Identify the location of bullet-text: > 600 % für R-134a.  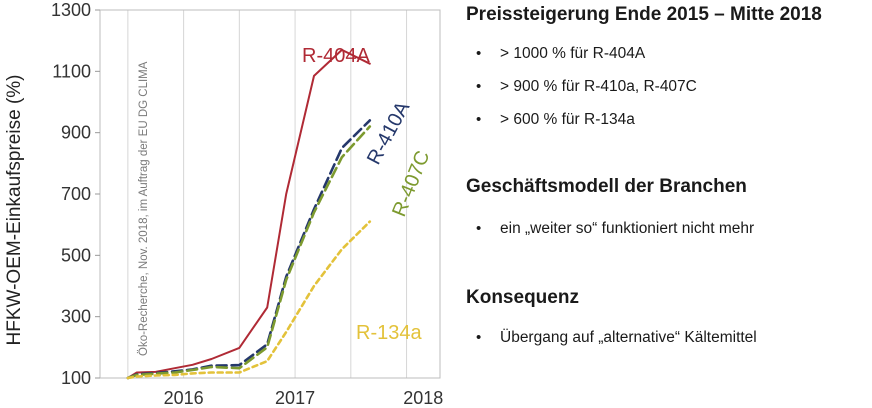
(567, 119).